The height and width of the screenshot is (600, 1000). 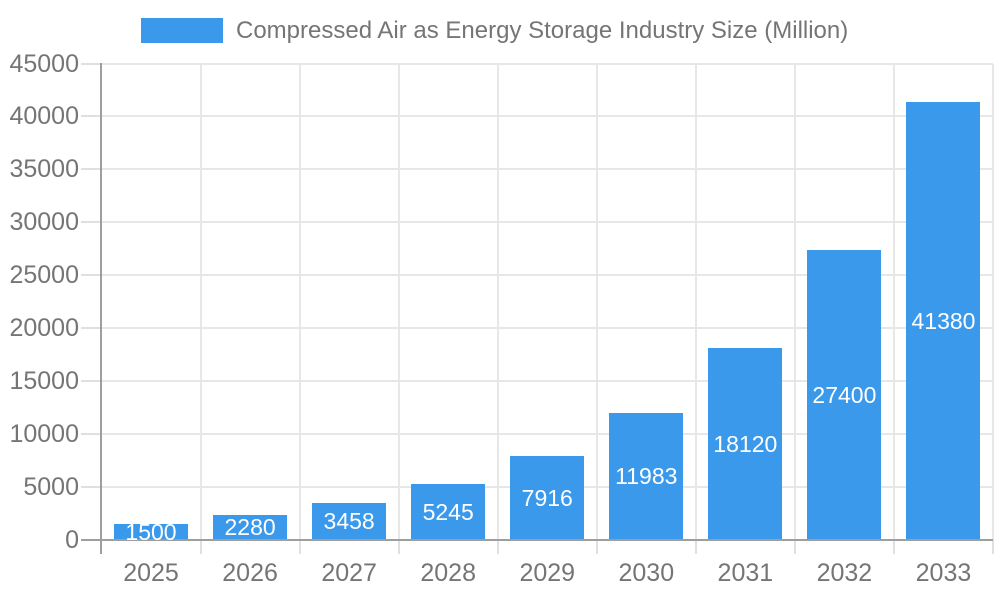 What do you see at coordinates (44, 433) in the screenshot?
I see `y-tick-label: 10000` at bounding box center [44, 433].